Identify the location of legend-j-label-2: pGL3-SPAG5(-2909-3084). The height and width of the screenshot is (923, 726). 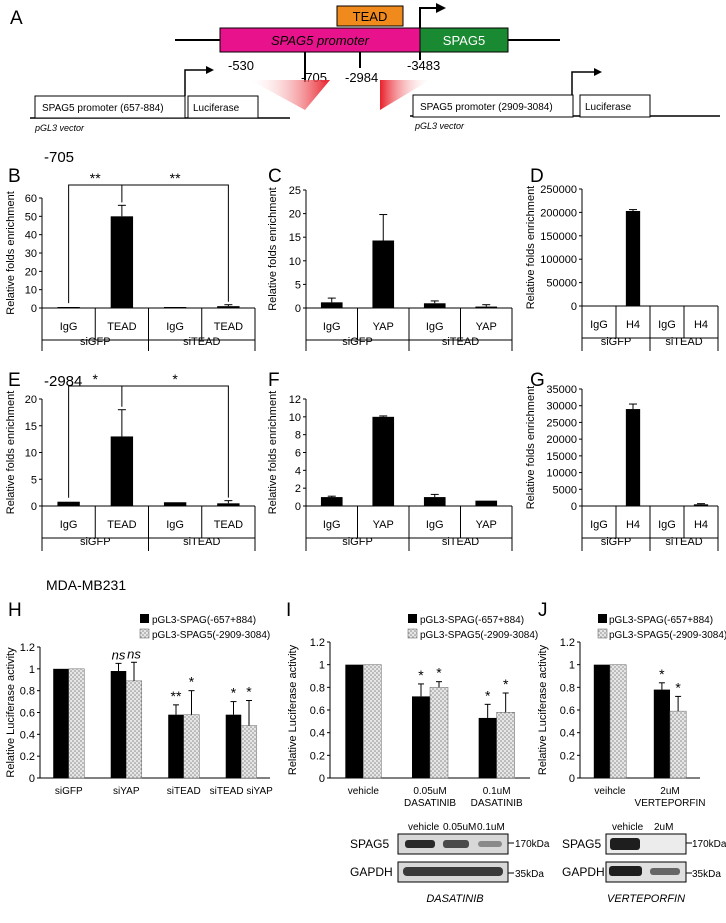
(667, 635).